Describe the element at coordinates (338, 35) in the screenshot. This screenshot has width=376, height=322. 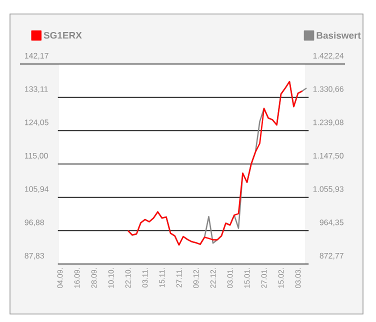
I see `legend-label: Basiswert` at that location.